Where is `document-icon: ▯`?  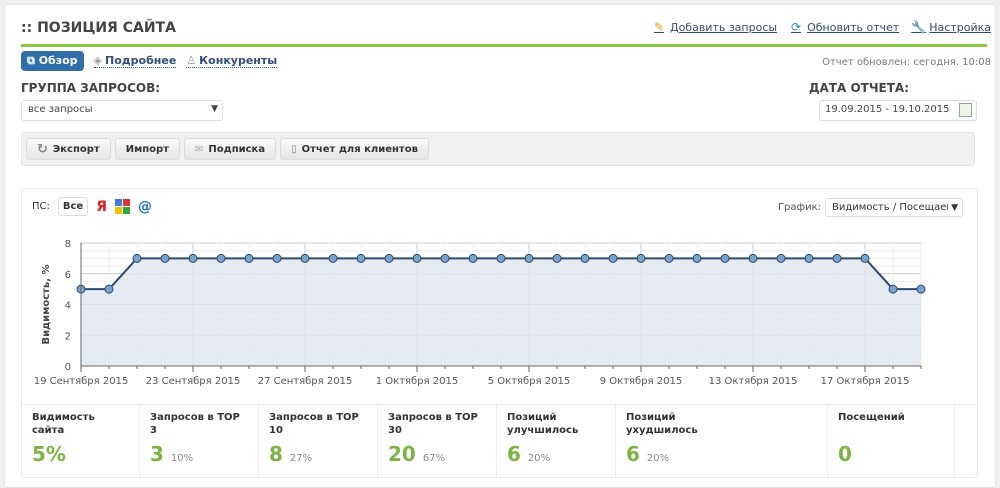
document-icon: ▯ is located at coordinates (294, 149).